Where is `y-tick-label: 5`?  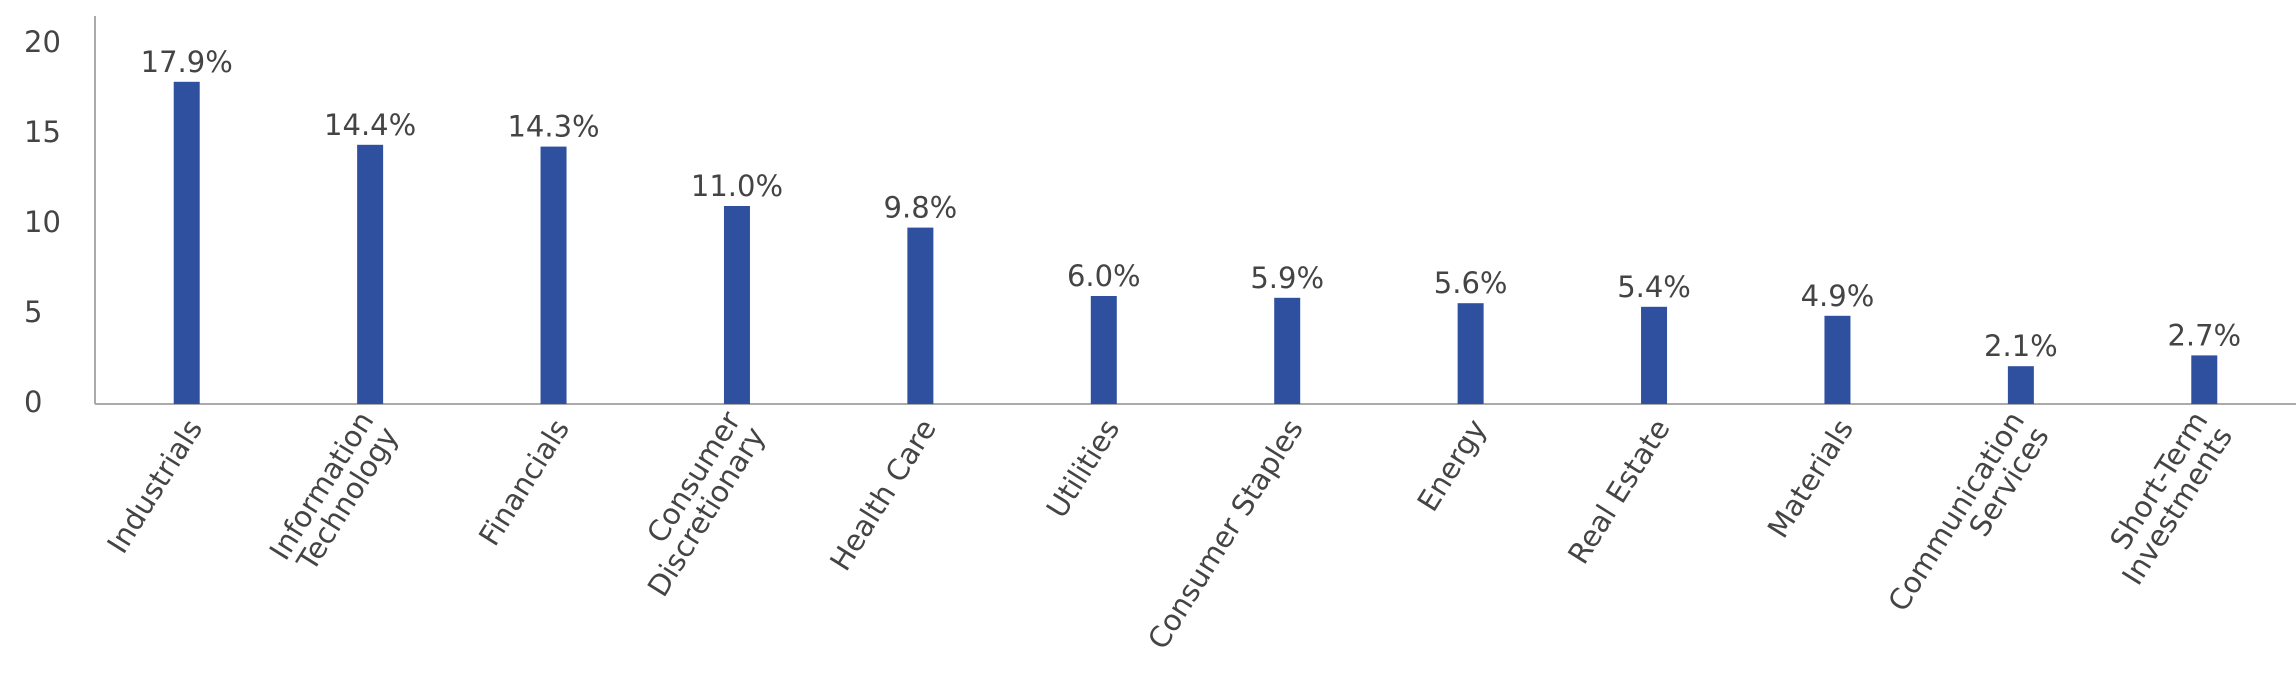
y-tick-label: 5 is located at coordinates (33, 312).